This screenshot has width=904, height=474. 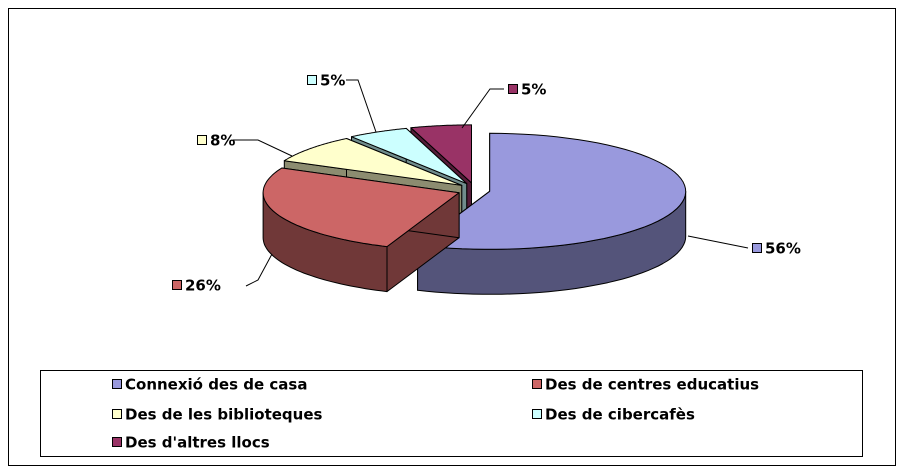 I want to click on legend-label: Des d'altres llocs, so click(x=197, y=443).